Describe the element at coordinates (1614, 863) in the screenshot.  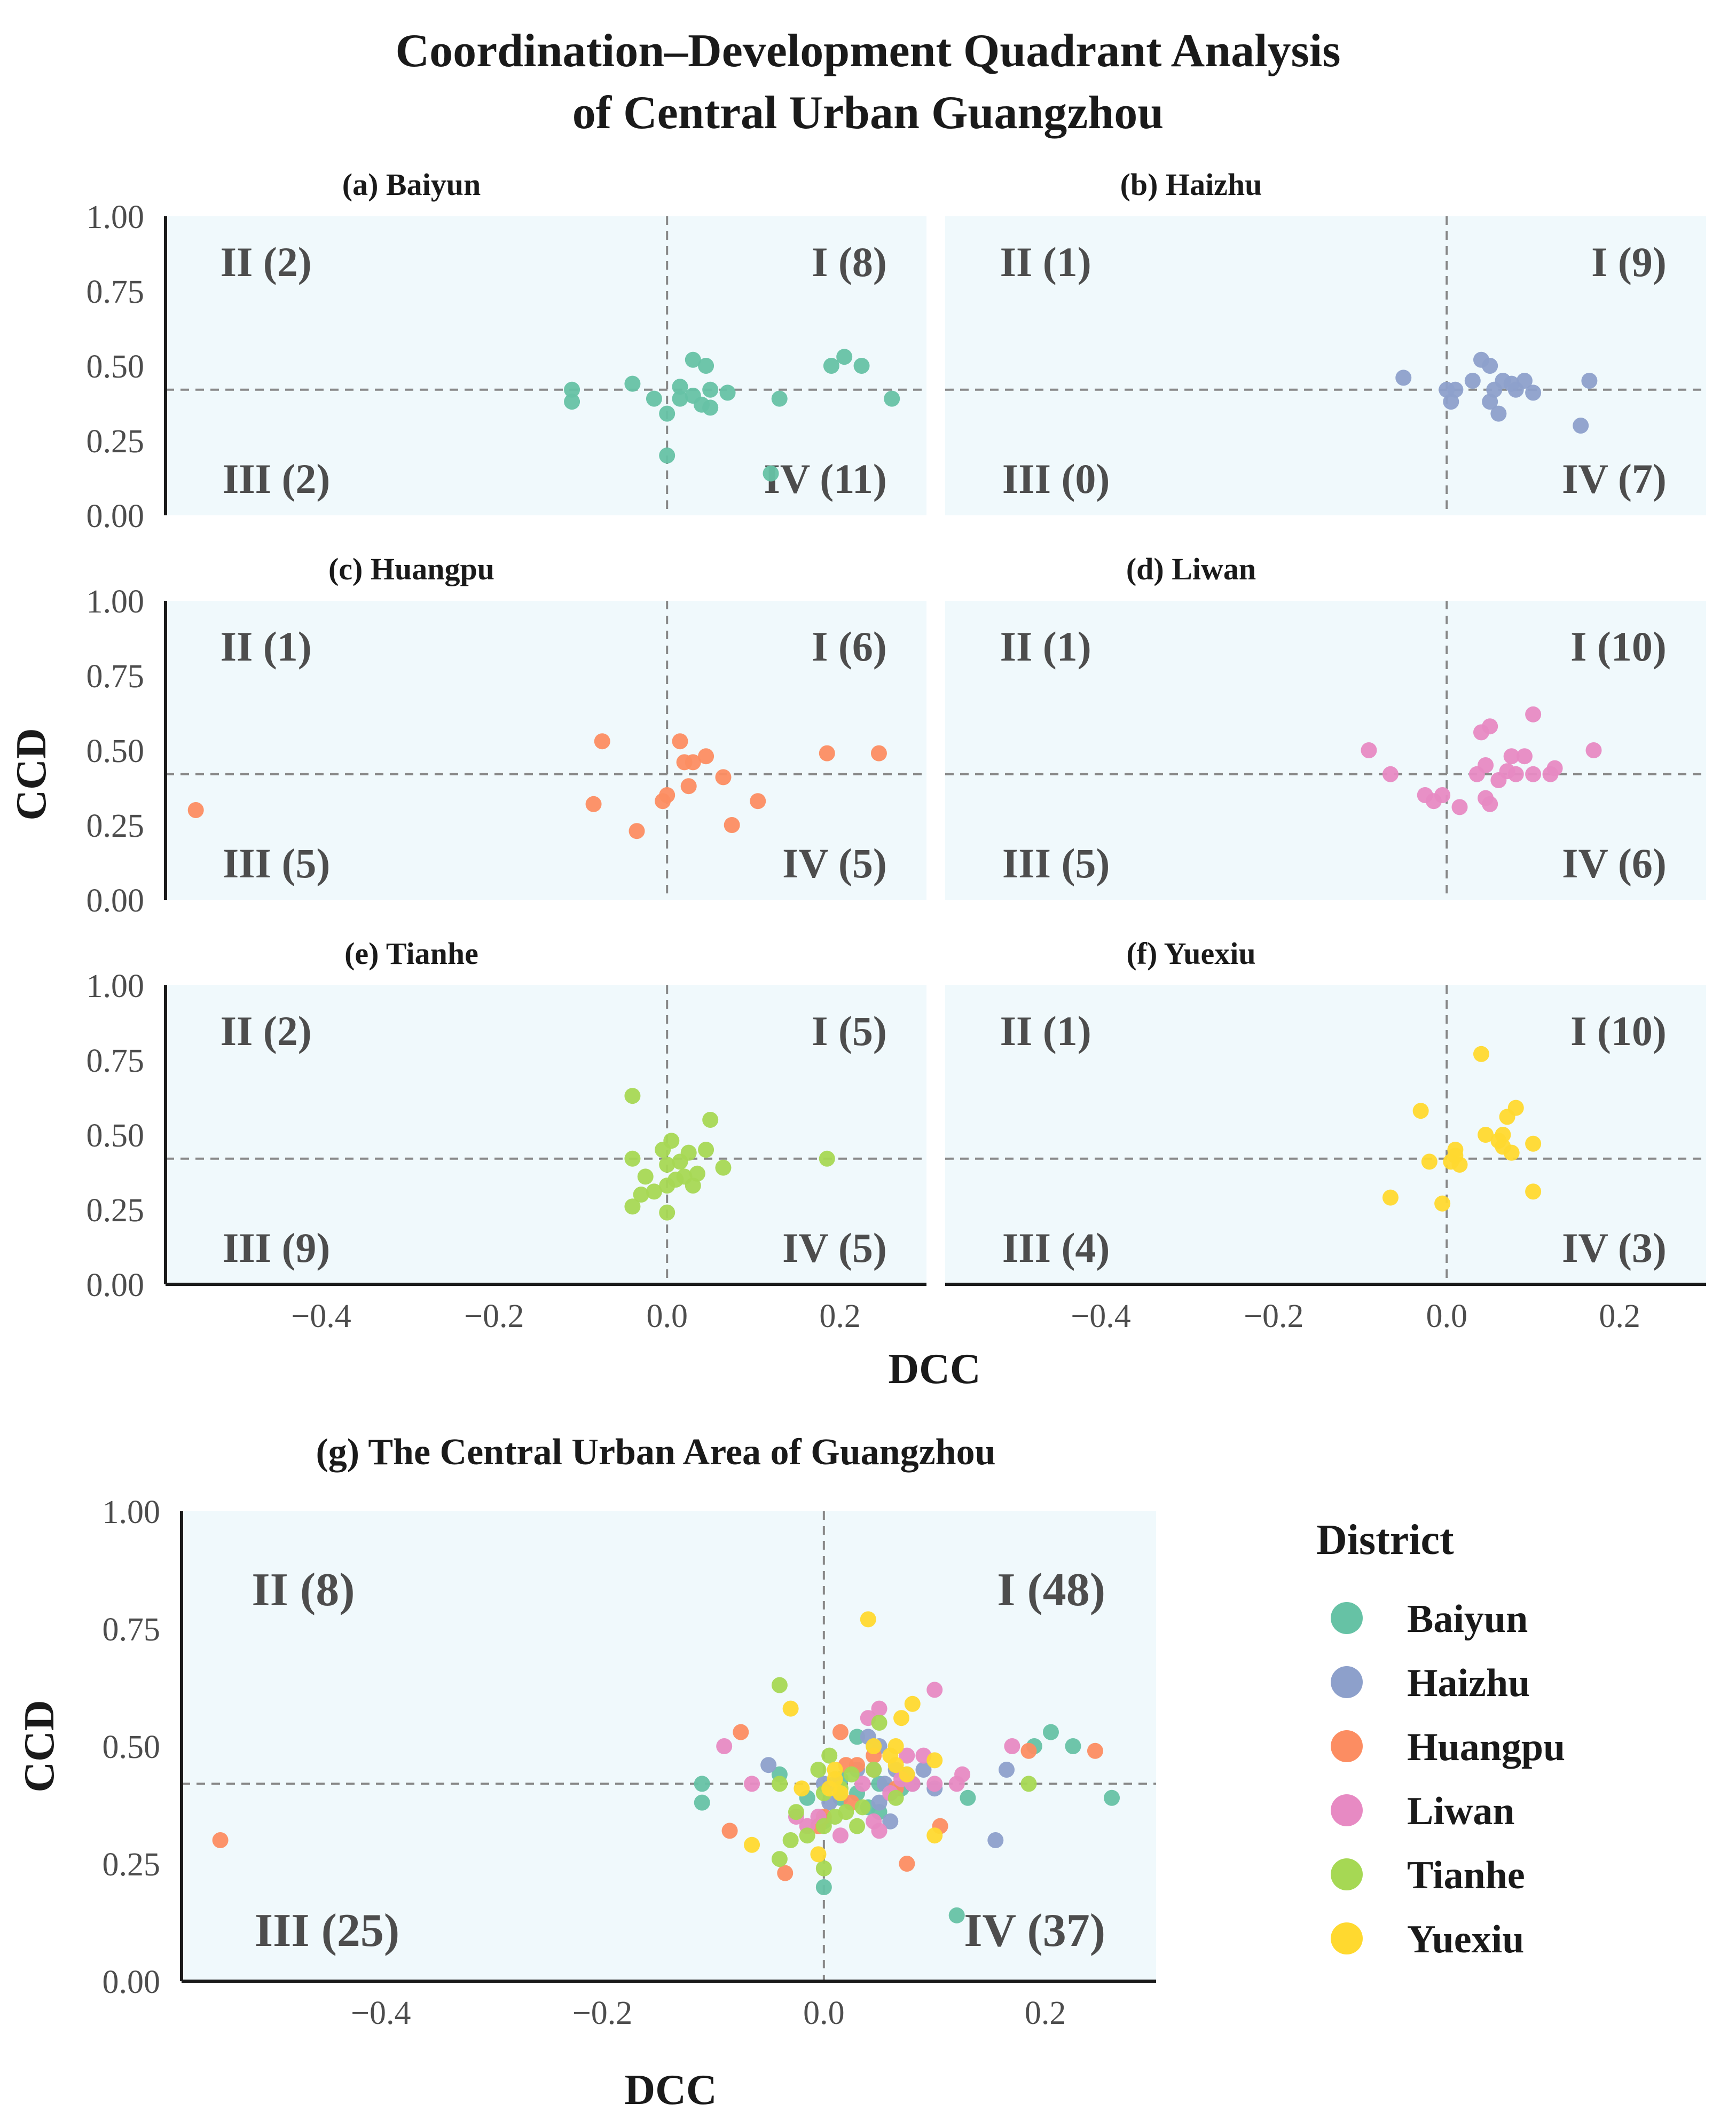
I see `quadrant-label-iv: IV (6)` at that location.